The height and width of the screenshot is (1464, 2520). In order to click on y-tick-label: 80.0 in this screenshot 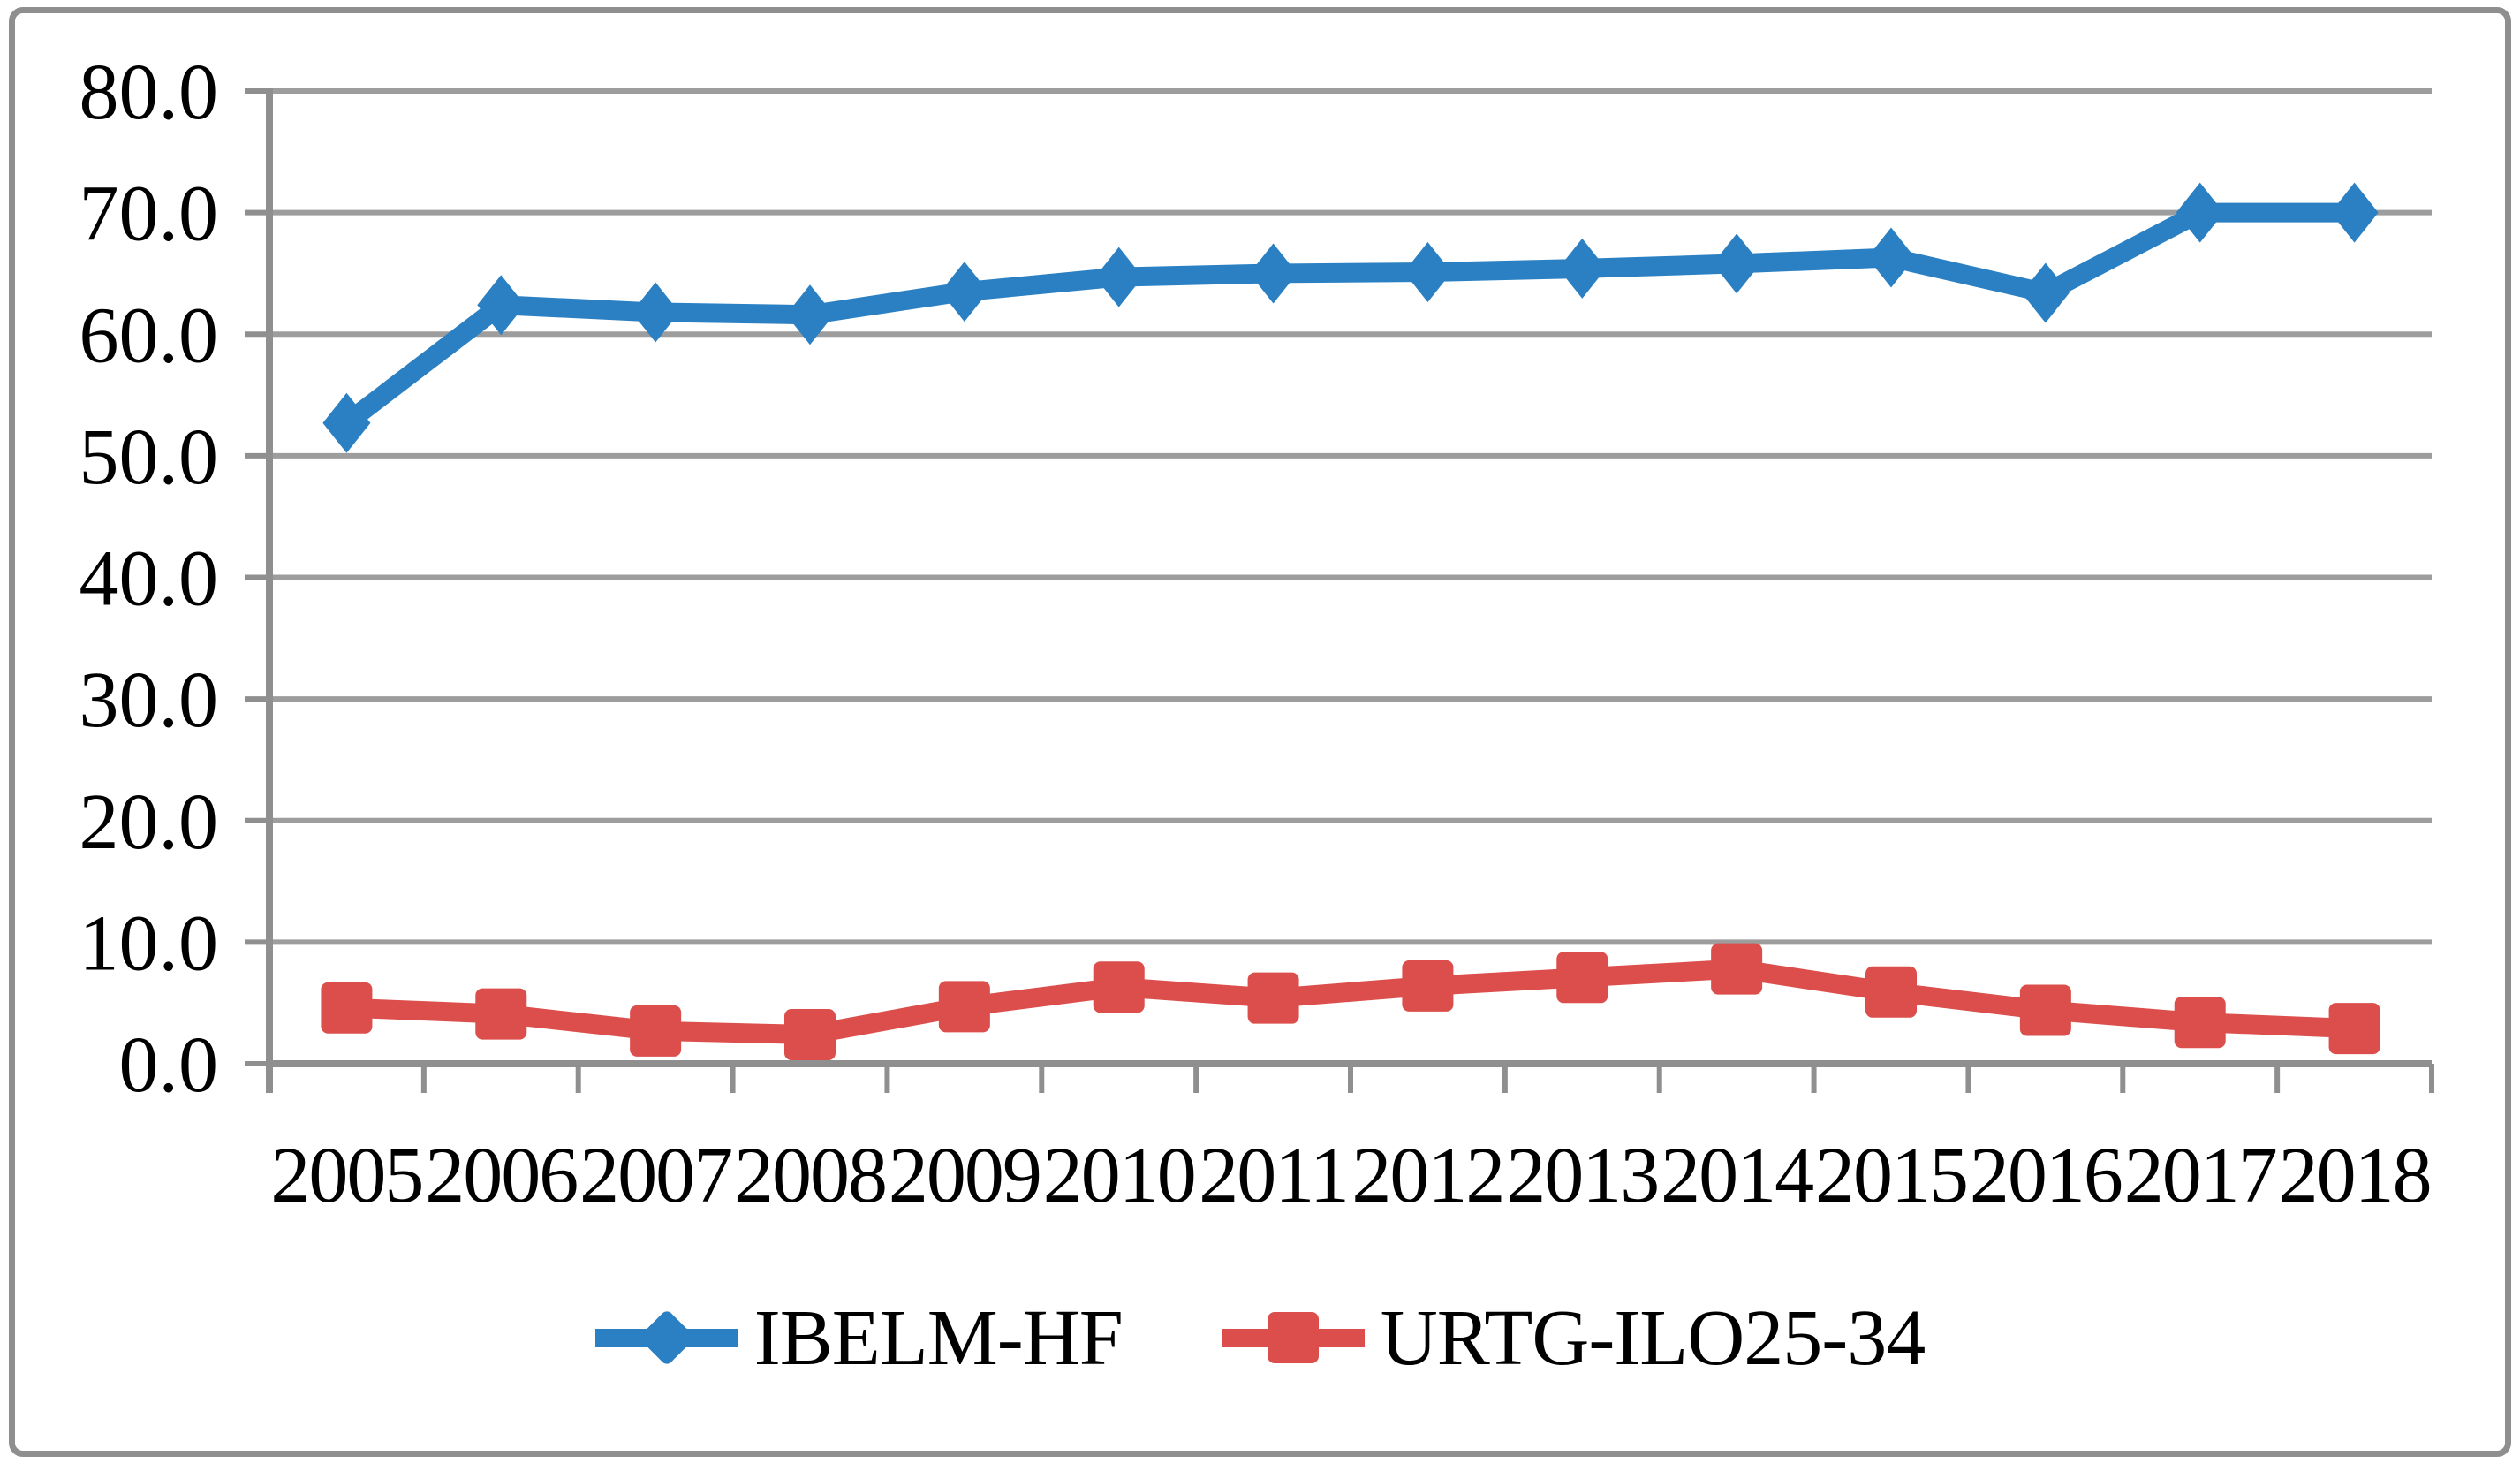, I will do `click(149, 92)`.